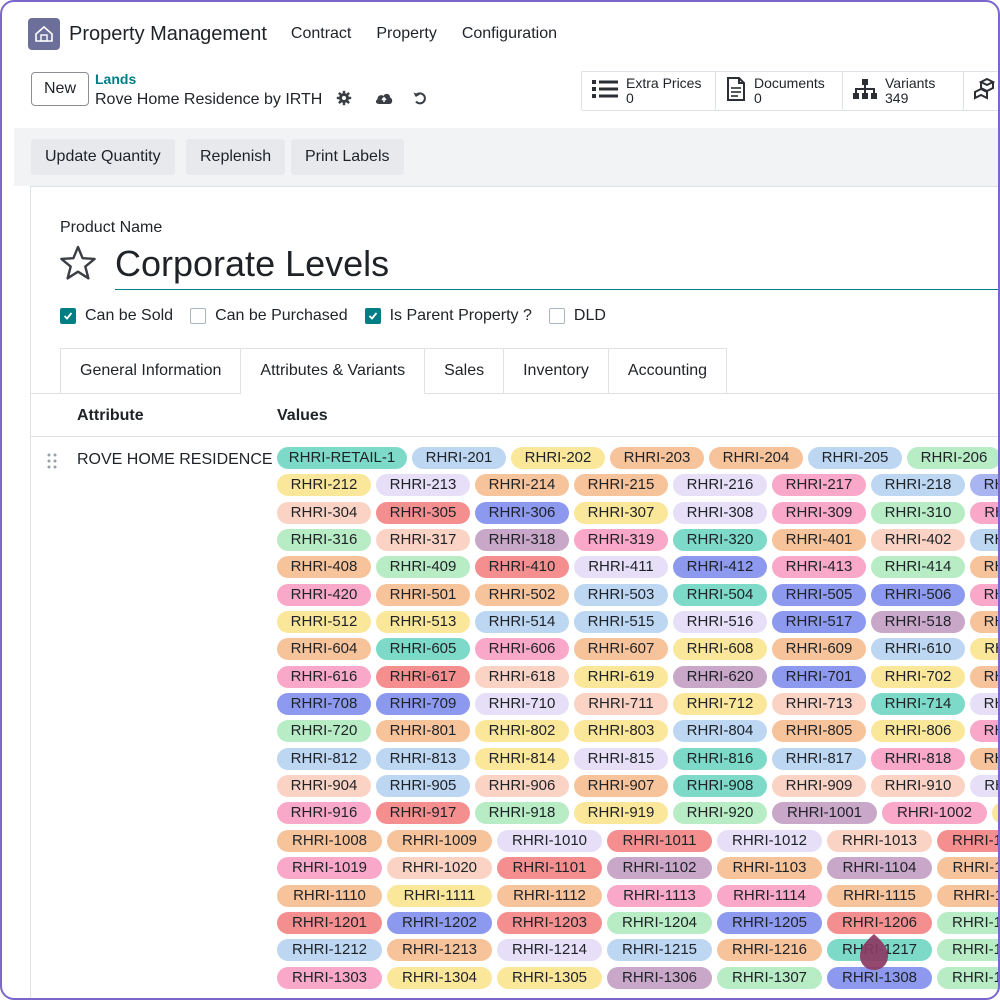 This screenshot has width=1000, height=1000. I want to click on value-tag: RHRI-805, so click(819, 731).